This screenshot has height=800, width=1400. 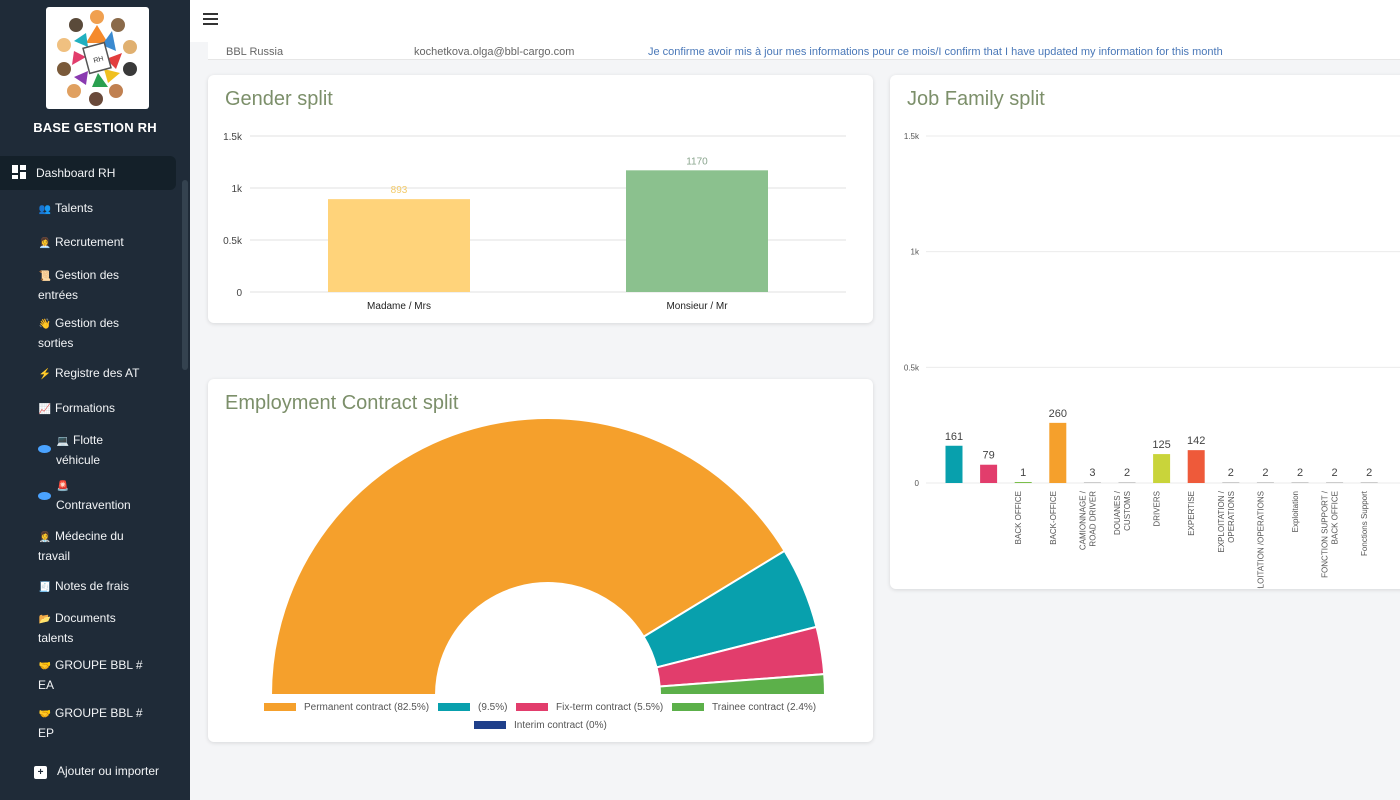 What do you see at coordinates (279, 99) in the screenshot?
I see `gender-chart-title: Gender split` at bounding box center [279, 99].